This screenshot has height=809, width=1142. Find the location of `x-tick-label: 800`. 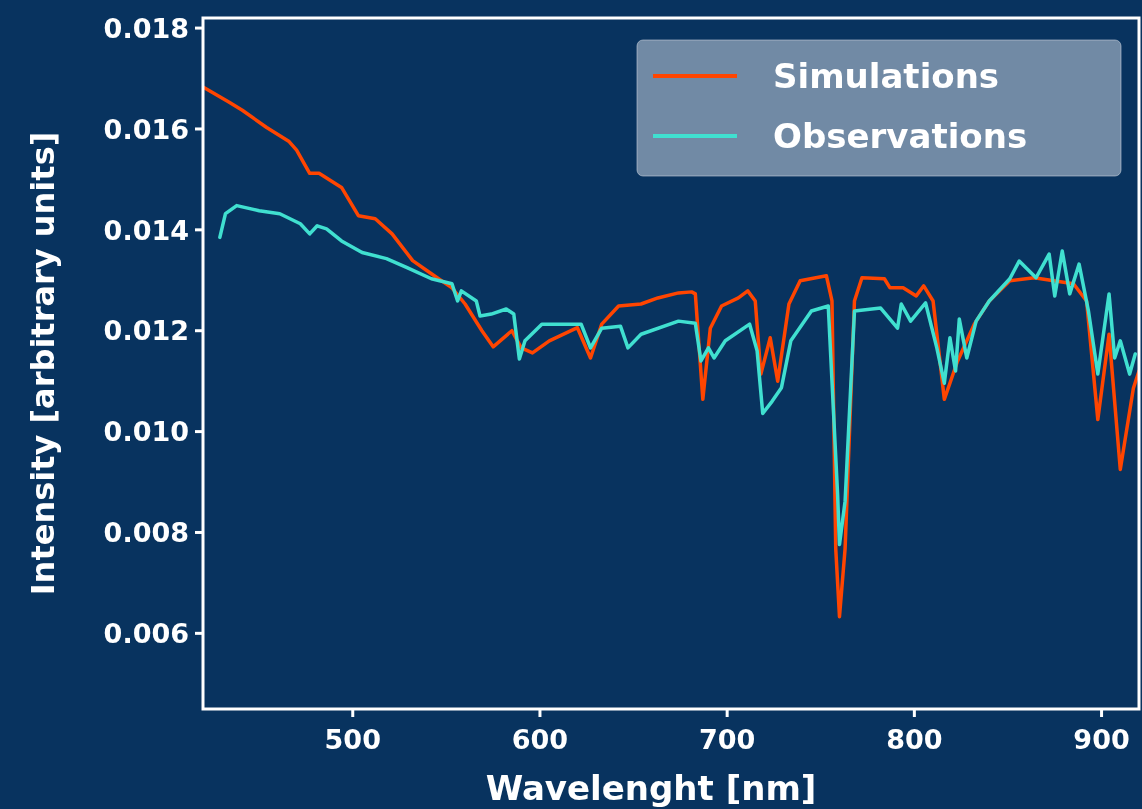

x-tick-label: 800 is located at coordinates (914, 739).